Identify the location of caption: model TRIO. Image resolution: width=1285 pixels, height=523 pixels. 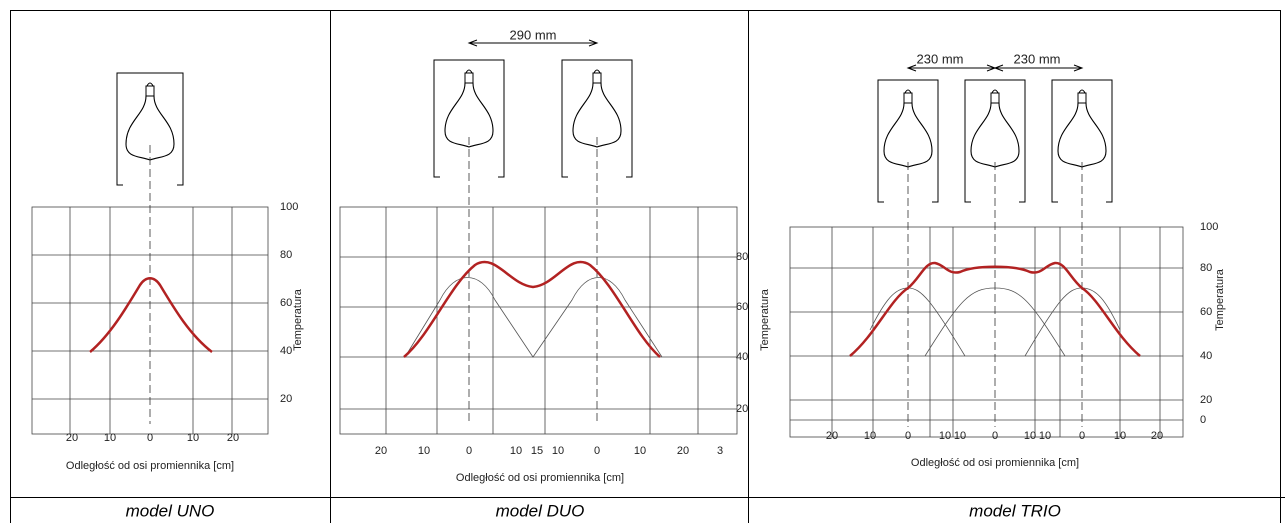
(1015, 510).